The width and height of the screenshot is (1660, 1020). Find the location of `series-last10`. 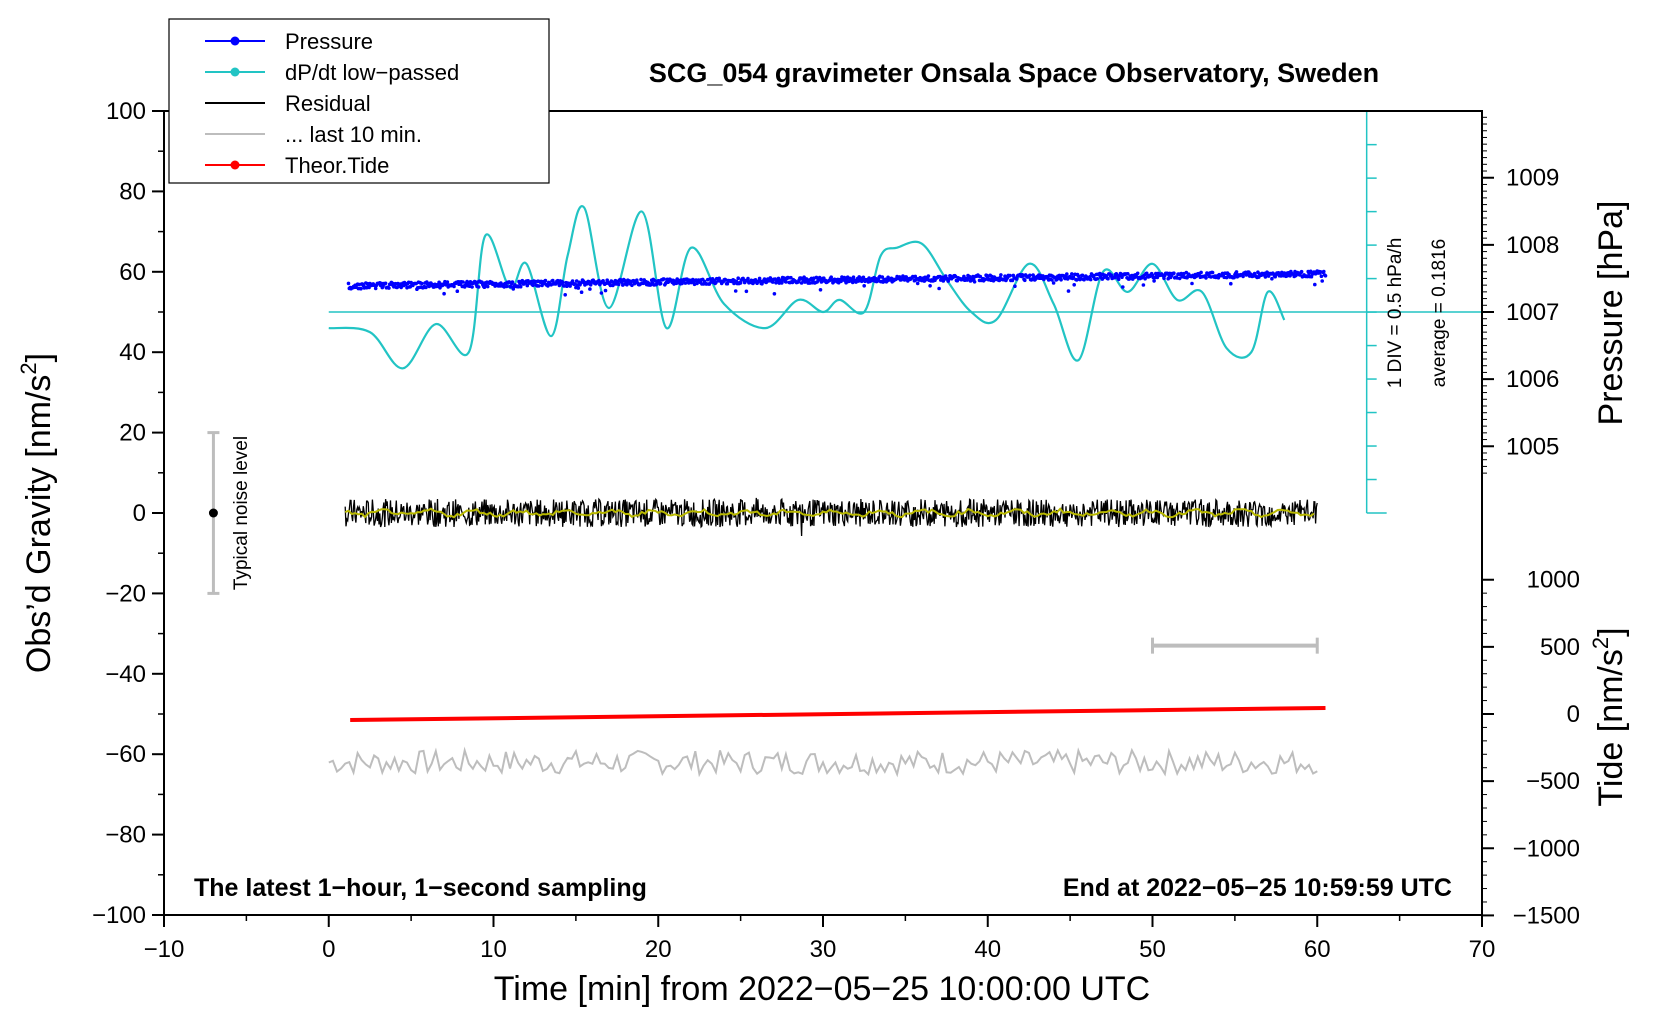

series-last10 is located at coordinates (823, 762).